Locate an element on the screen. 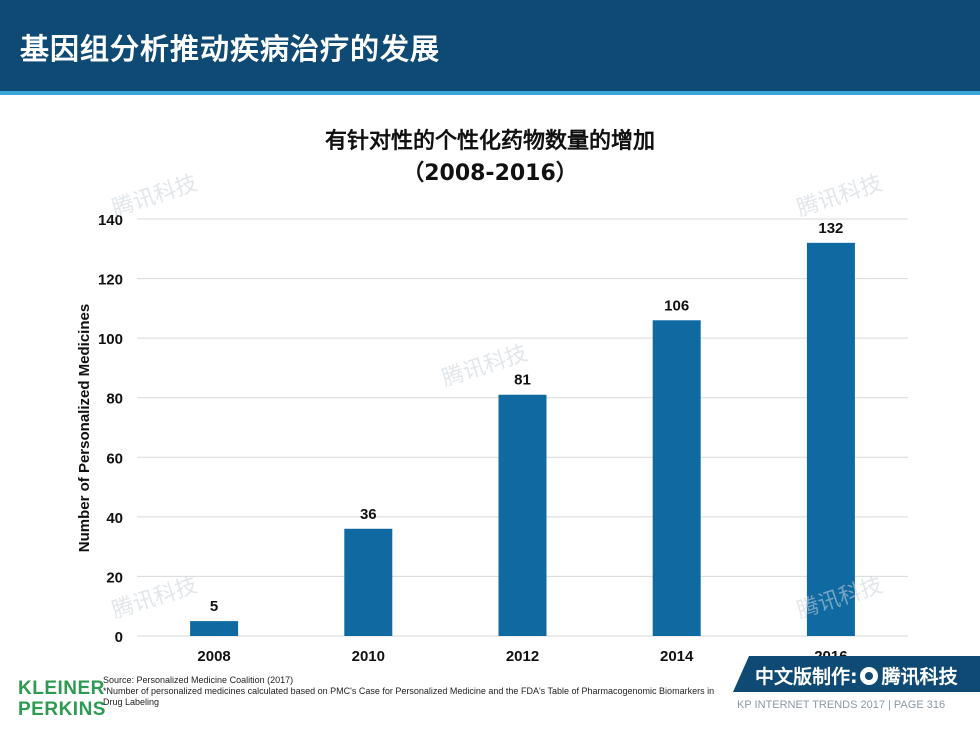 Image resolution: width=980 pixels, height=735 pixels. y-tick-label: 40 is located at coordinates (114, 518).